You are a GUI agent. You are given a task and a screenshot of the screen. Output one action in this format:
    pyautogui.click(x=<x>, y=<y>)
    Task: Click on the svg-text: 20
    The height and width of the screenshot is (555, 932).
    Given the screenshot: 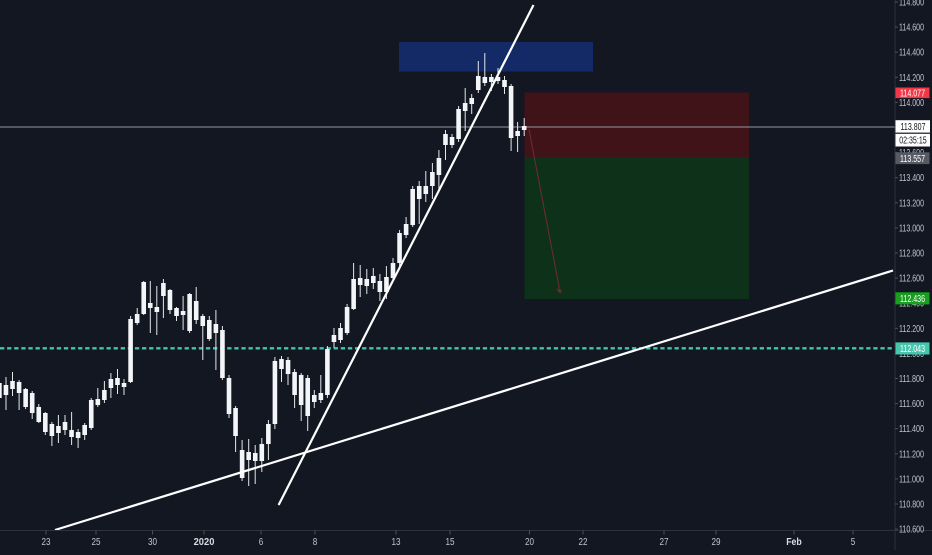 What is the action you would take?
    pyautogui.click(x=529, y=542)
    